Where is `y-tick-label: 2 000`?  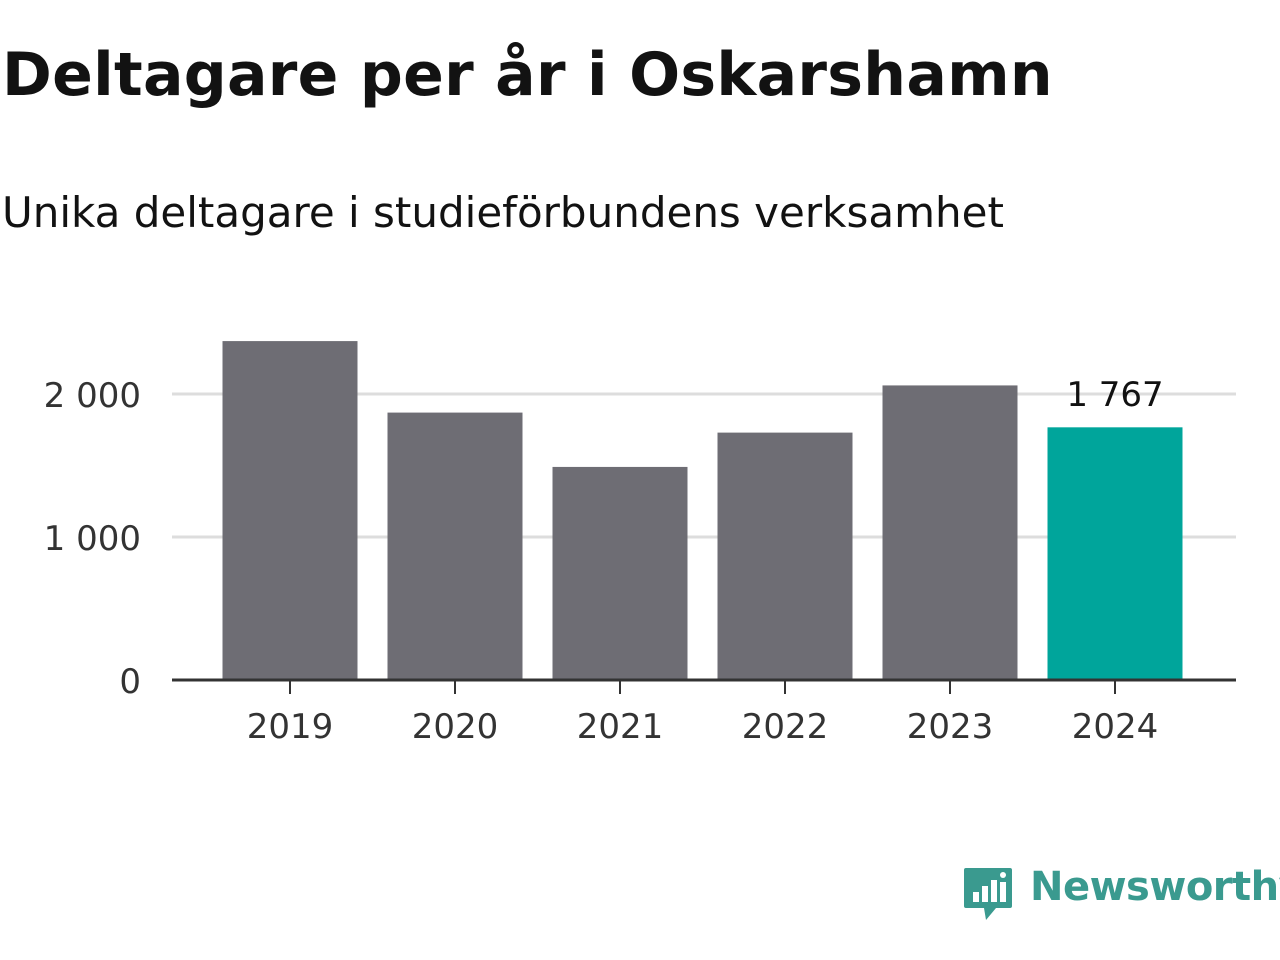
y-tick-label: 2 000 is located at coordinates (92, 396).